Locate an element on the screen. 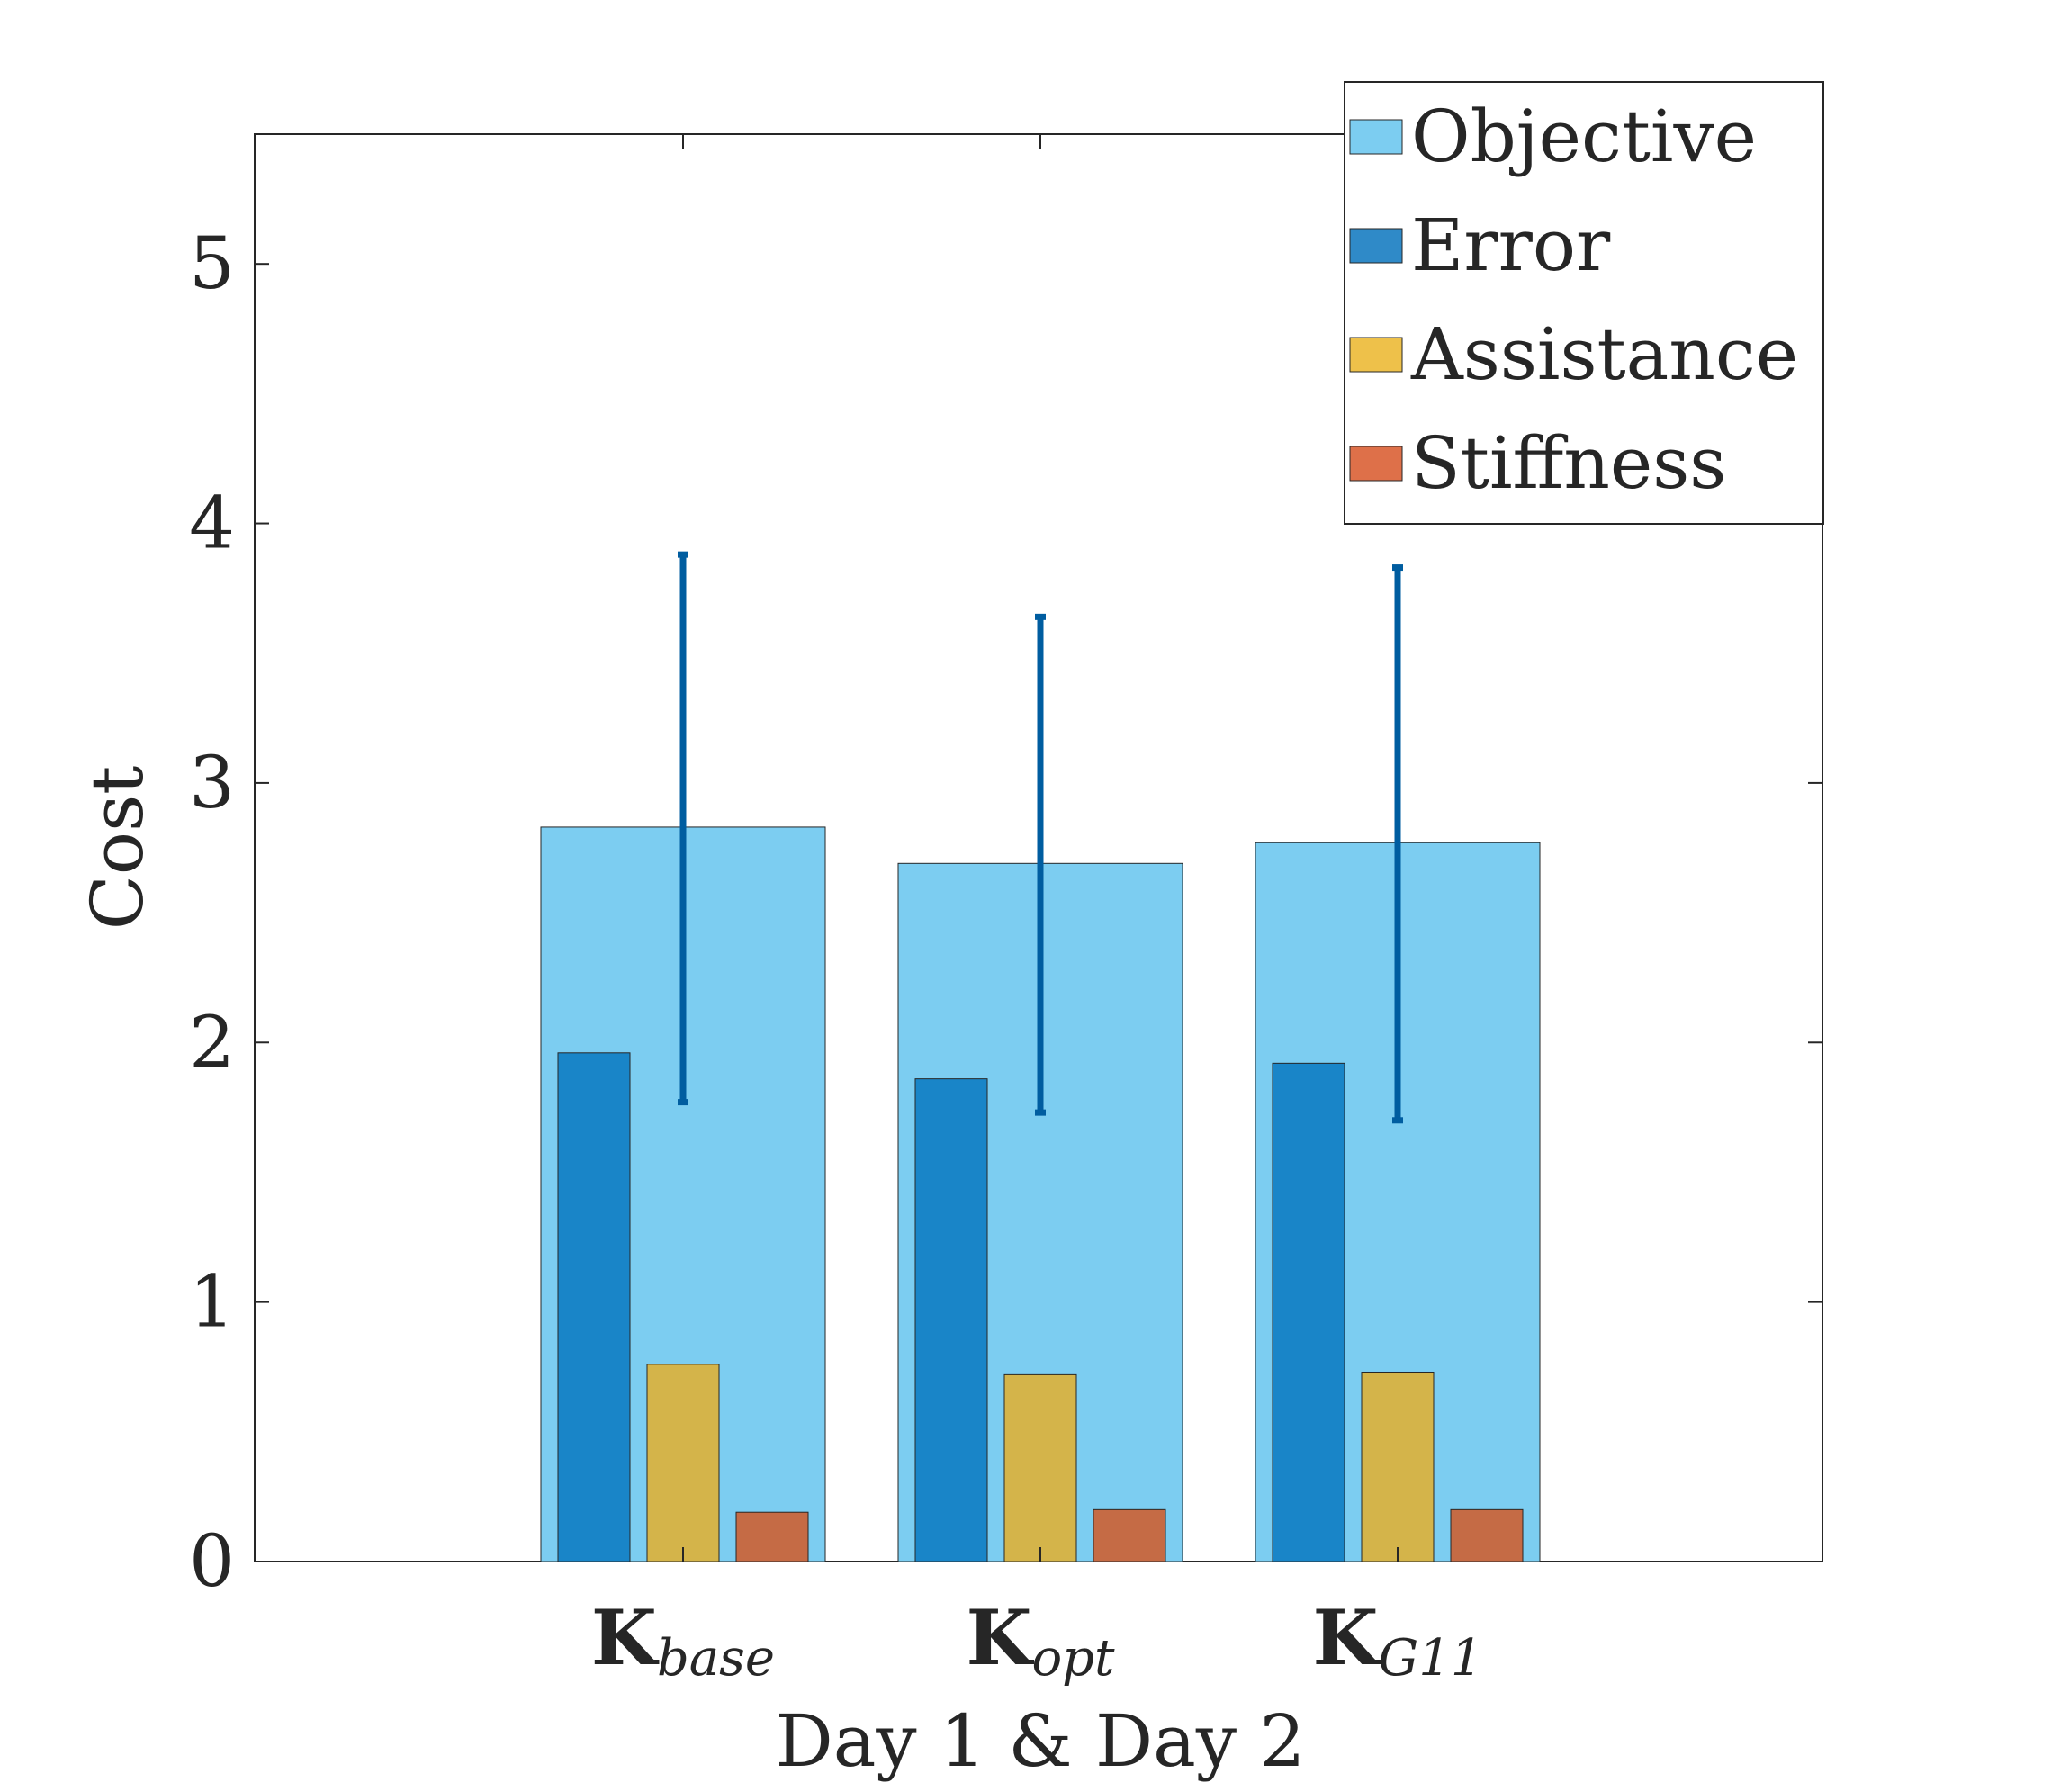 Image resolution: width=2070 pixels, height=1792 pixels. y-axis-label: Cost is located at coordinates (118, 848).